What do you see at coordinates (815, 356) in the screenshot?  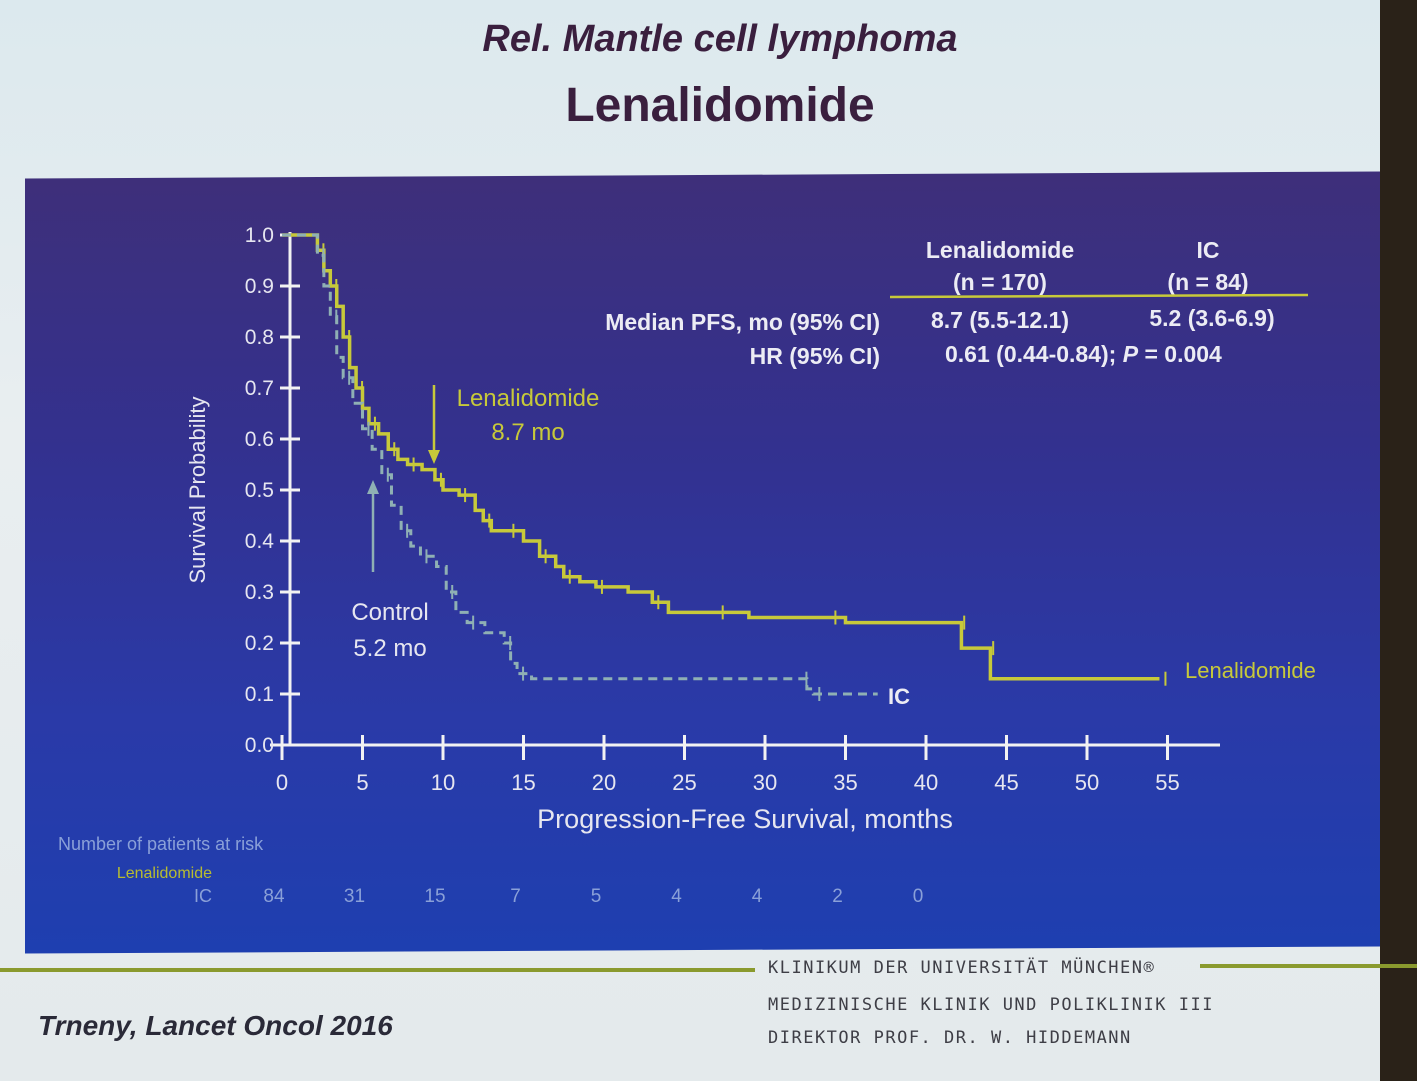 I see `stats-row2-label: HR (95% CI)` at bounding box center [815, 356].